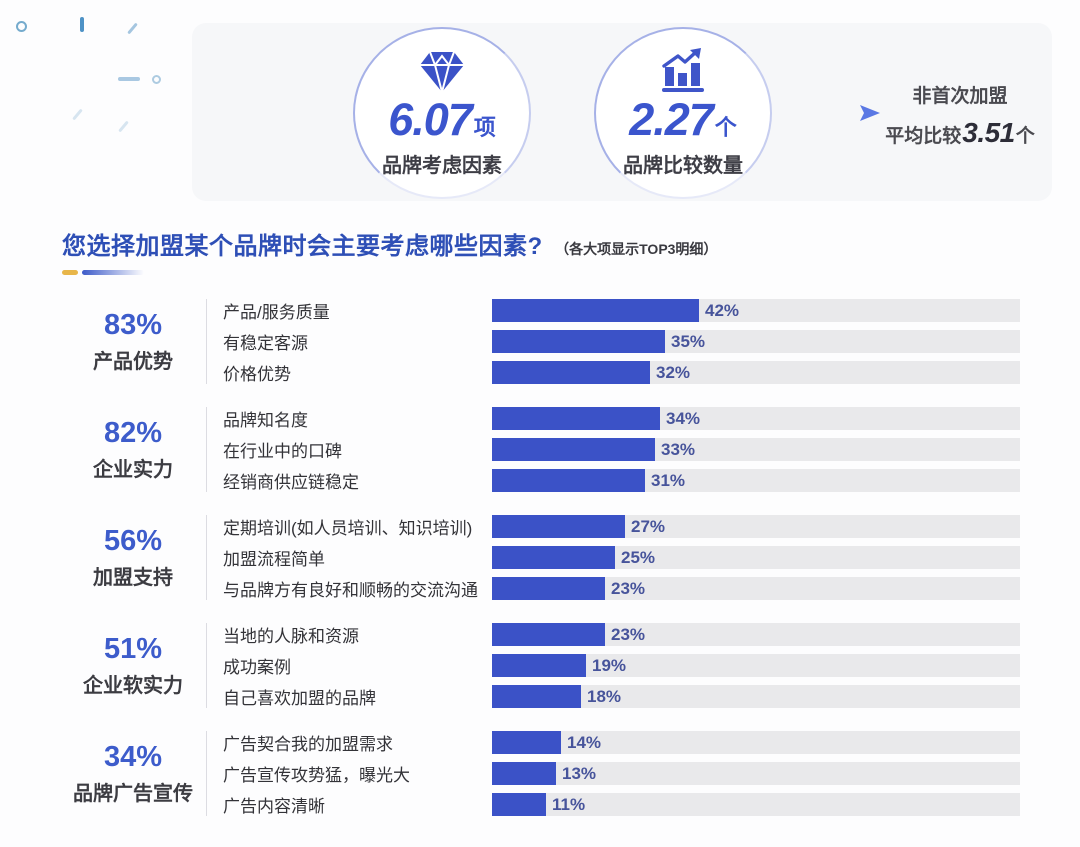 Image resolution: width=1080 pixels, height=847 pixels. What do you see at coordinates (756, 742) in the screenshot?
I see `bar-track: 14%` at bounding box center [756, 742].